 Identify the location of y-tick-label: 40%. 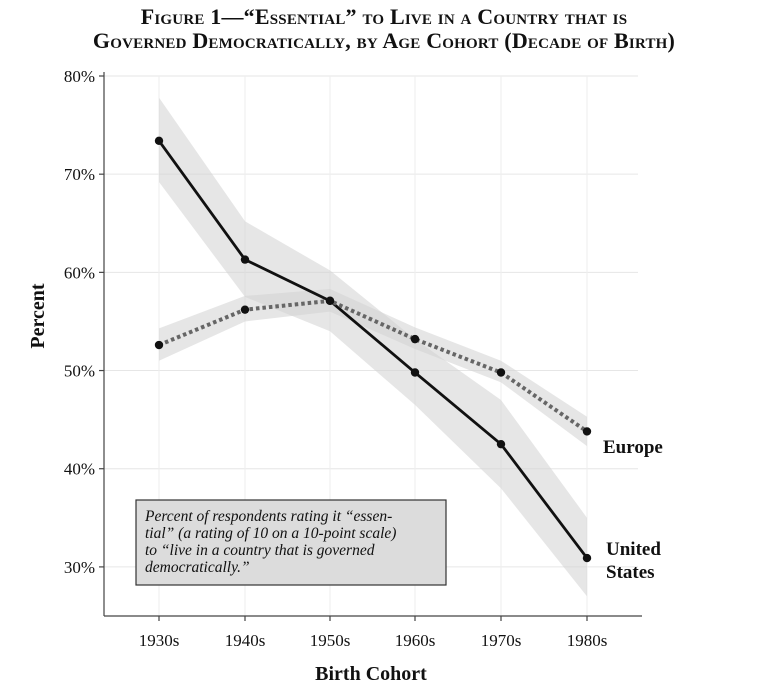
(79, 469).